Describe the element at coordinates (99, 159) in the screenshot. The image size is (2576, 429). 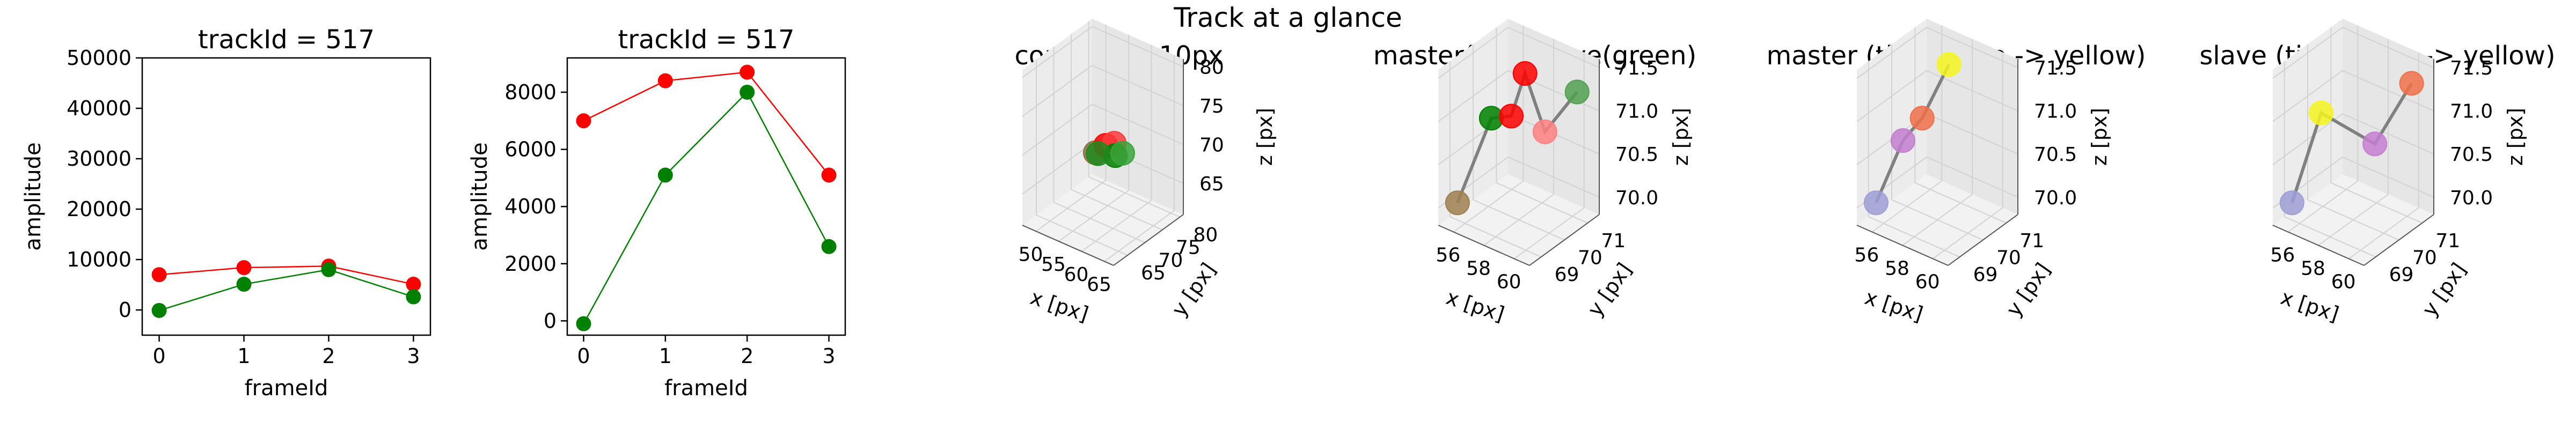
I see `y-tick-label: 30000` at that location.